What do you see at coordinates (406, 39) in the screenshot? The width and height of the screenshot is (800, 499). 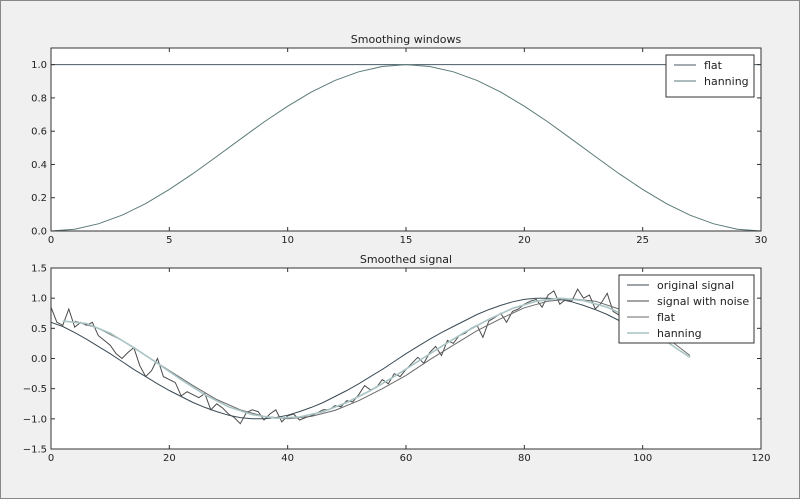 I see `chart-title: Smoothing windows` at bounding box center [406, 39].